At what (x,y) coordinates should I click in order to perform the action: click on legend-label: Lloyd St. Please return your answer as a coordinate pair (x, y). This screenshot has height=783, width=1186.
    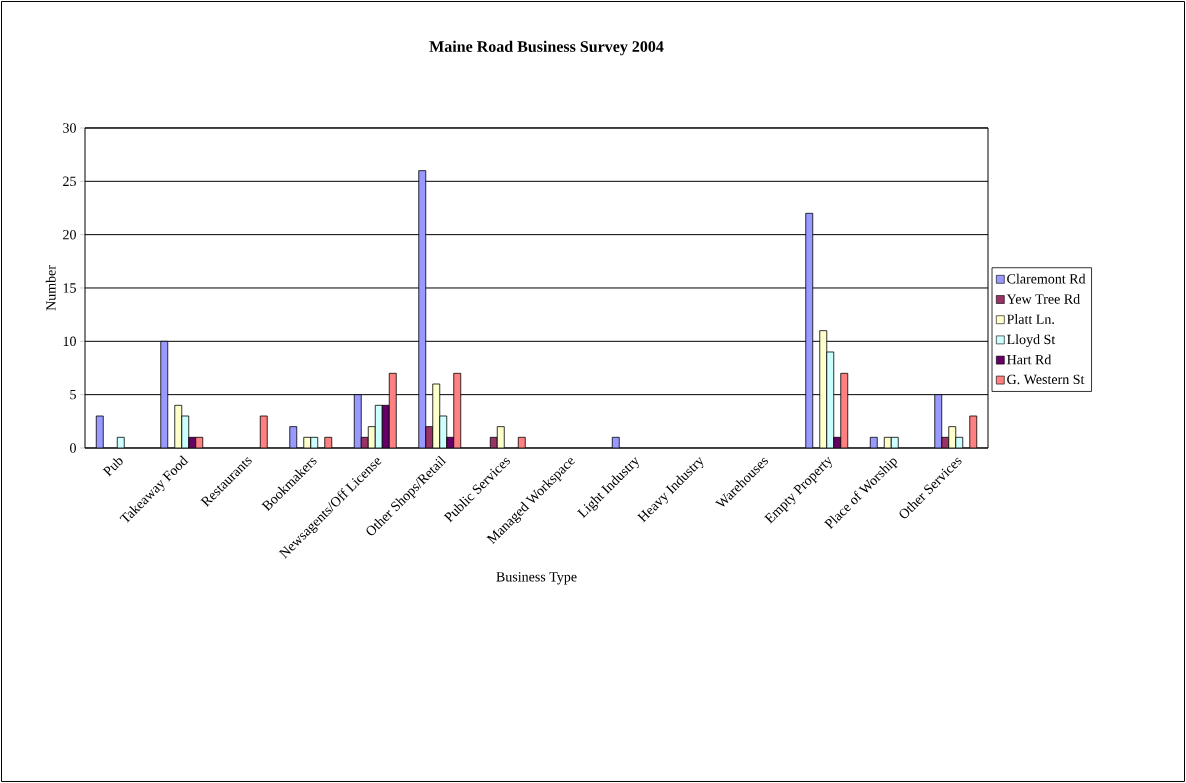
    Looking at the image, I should click on (1031, 341).